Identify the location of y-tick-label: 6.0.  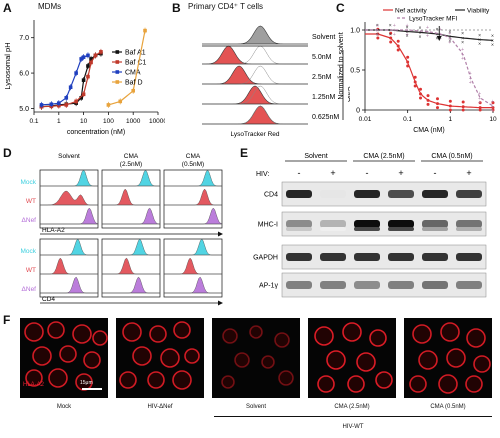
(24, 74).